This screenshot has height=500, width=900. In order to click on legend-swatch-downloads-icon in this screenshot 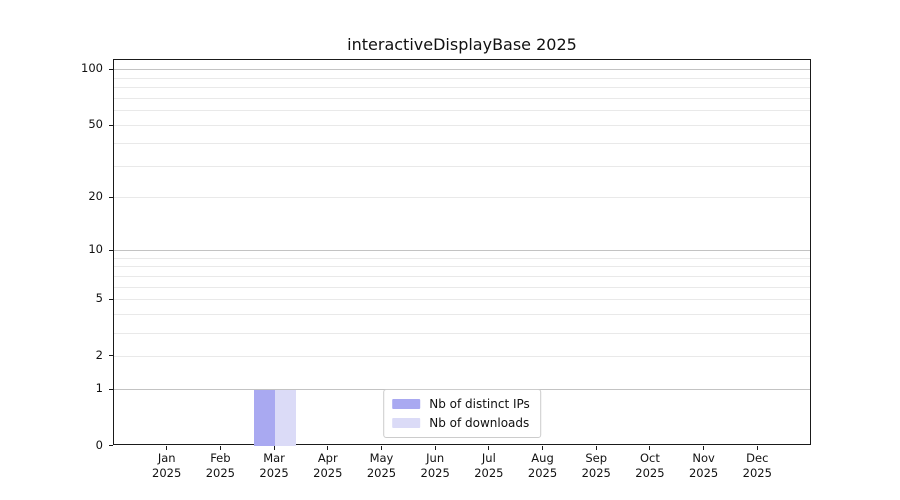, I will do `click(406, 423)`.